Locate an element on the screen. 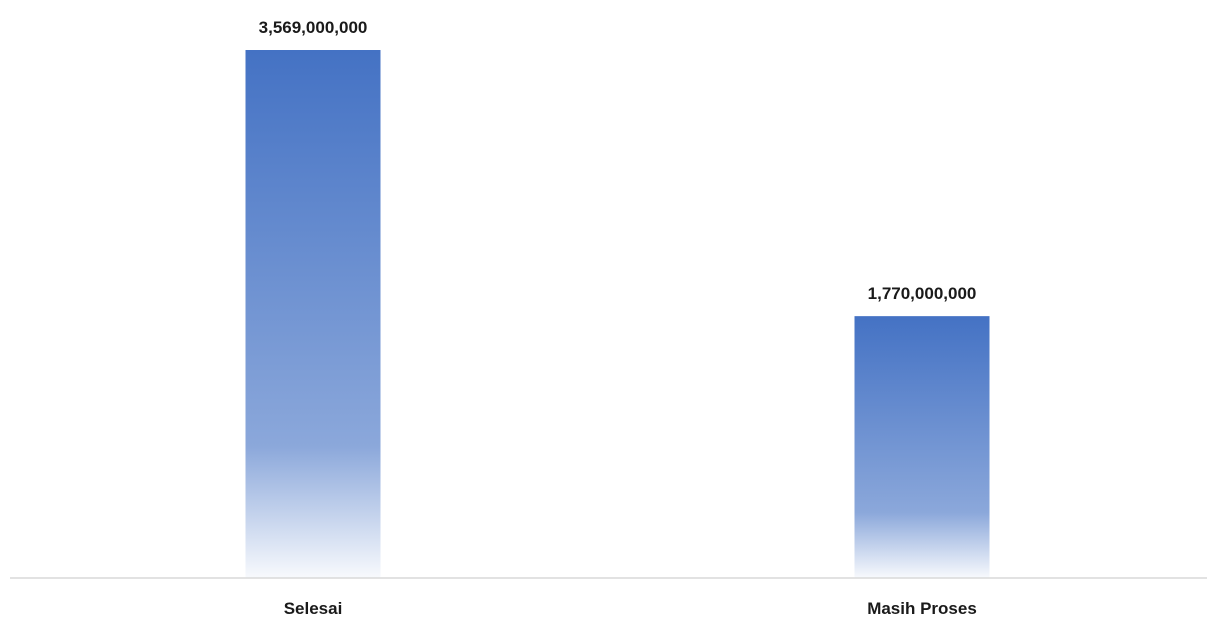 The width and height of the screenshot is (1217, 620). category-label-2: Masih Proses is located at coordinates (922, 608).